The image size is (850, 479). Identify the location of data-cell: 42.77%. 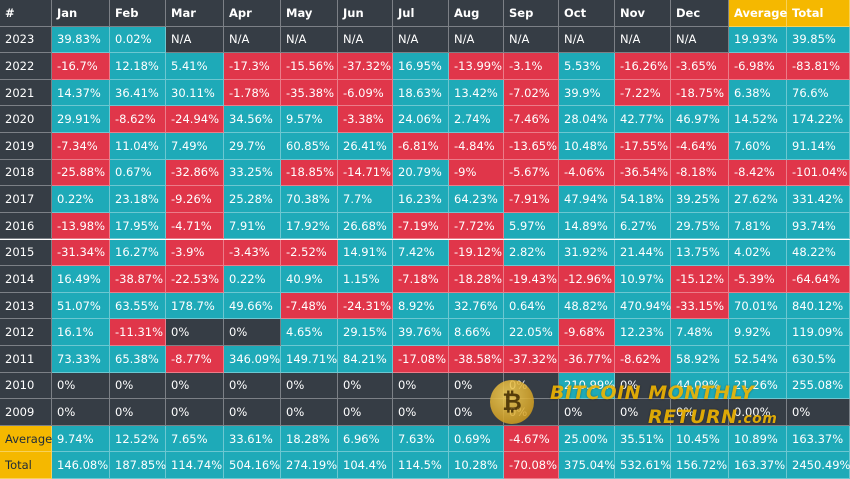
(643, 120).